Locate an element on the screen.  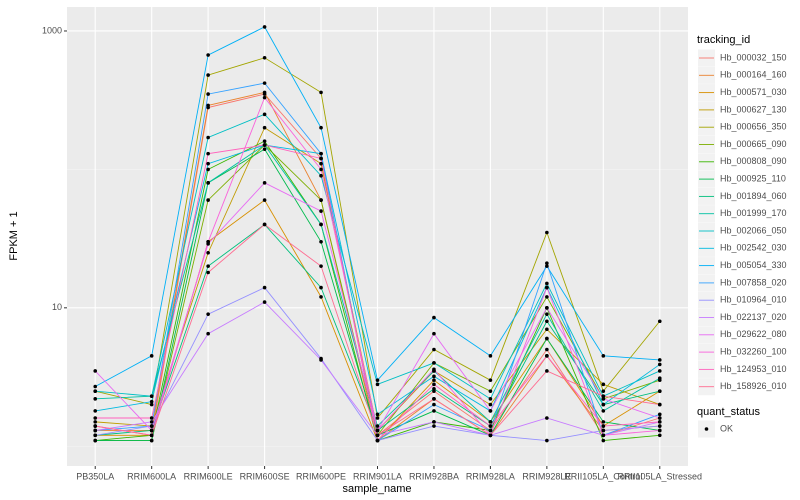
x-tick-label: RRII105LA_Control is located at coordinates (603, 476).